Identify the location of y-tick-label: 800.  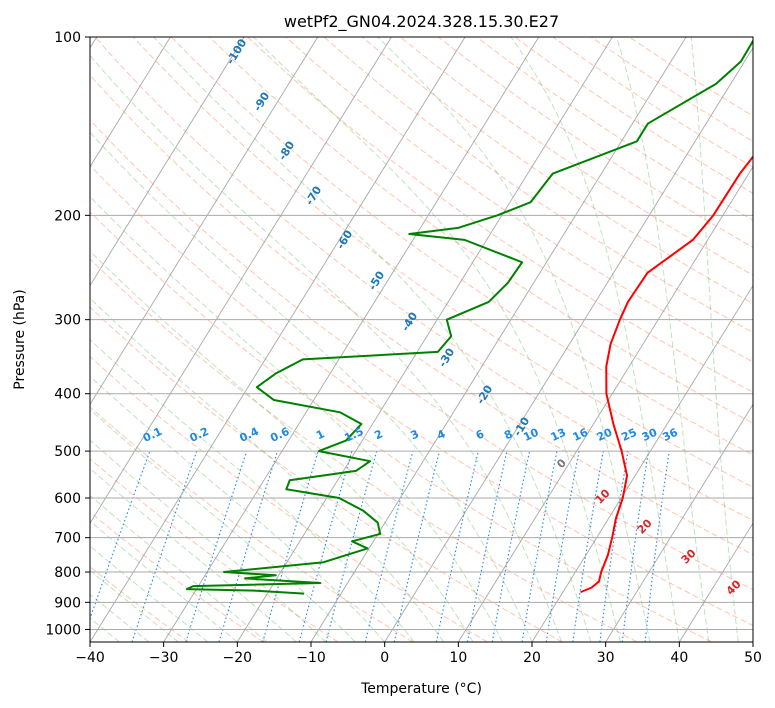
(67, 573).